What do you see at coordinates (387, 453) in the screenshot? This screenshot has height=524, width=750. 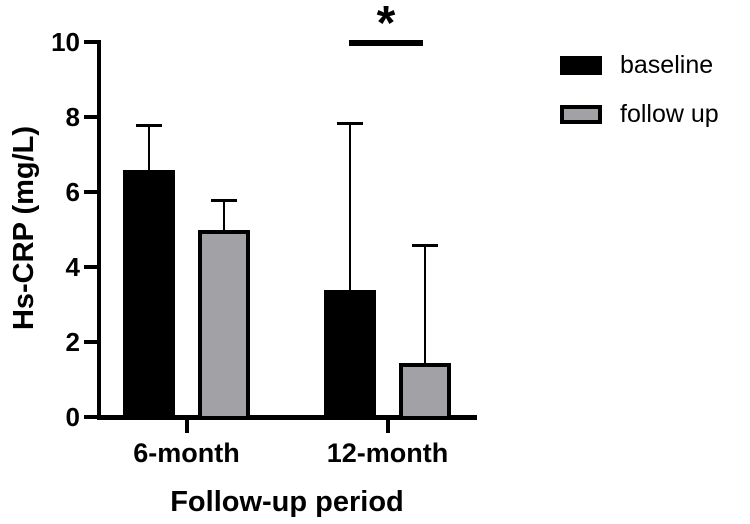 I see `x-category-label: 12-month` at bounding box center [387, 453].